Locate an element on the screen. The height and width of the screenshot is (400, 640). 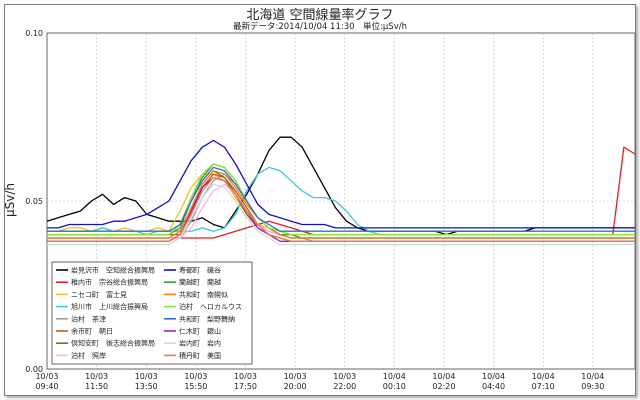
legend-entry: 泊村 茶津 is located at coordinates (88, 318).